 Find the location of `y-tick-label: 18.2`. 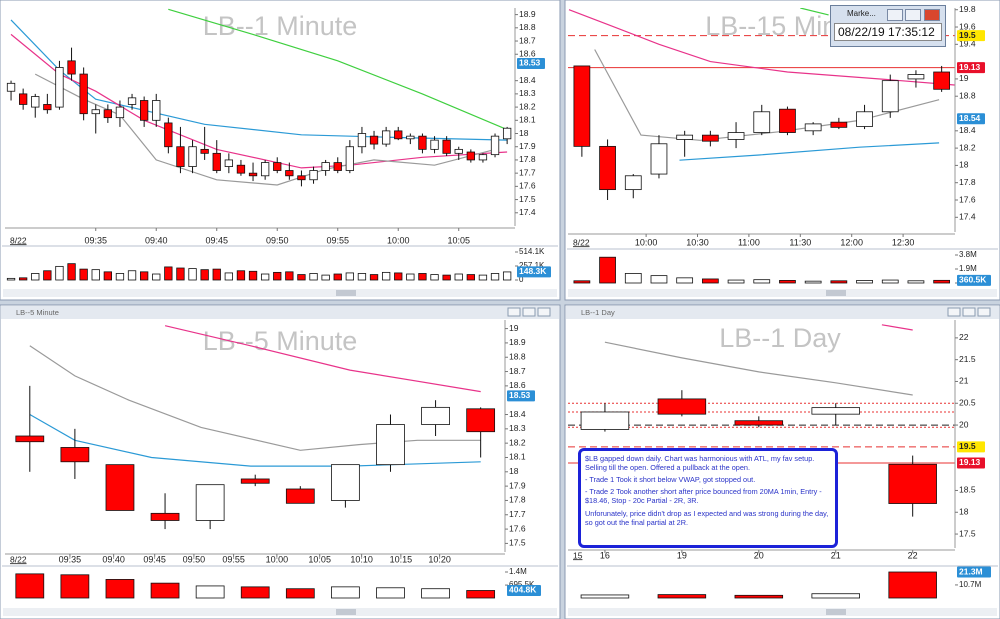

y-tick-label: 18.2 is located at coordinates (527, 106).